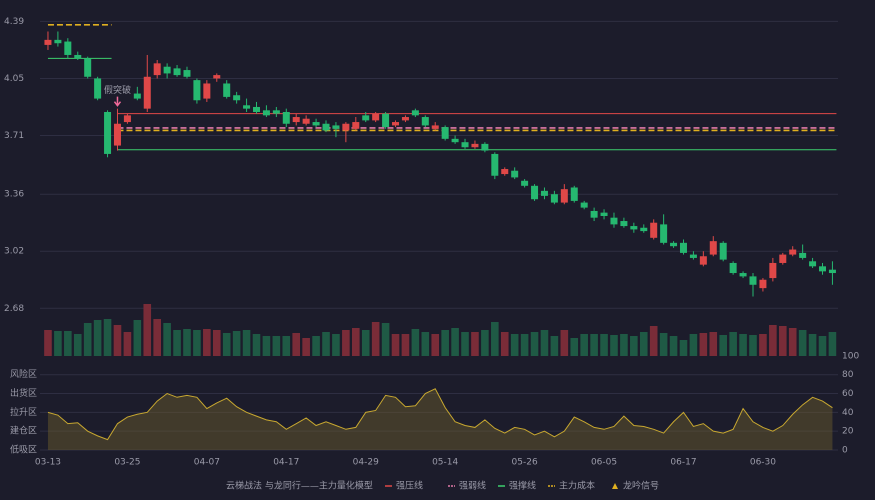  What do you see at coordinates (23, 412) in the screenshot?
I see `zone-label: 拉升区` at bounding box center [23, 412].